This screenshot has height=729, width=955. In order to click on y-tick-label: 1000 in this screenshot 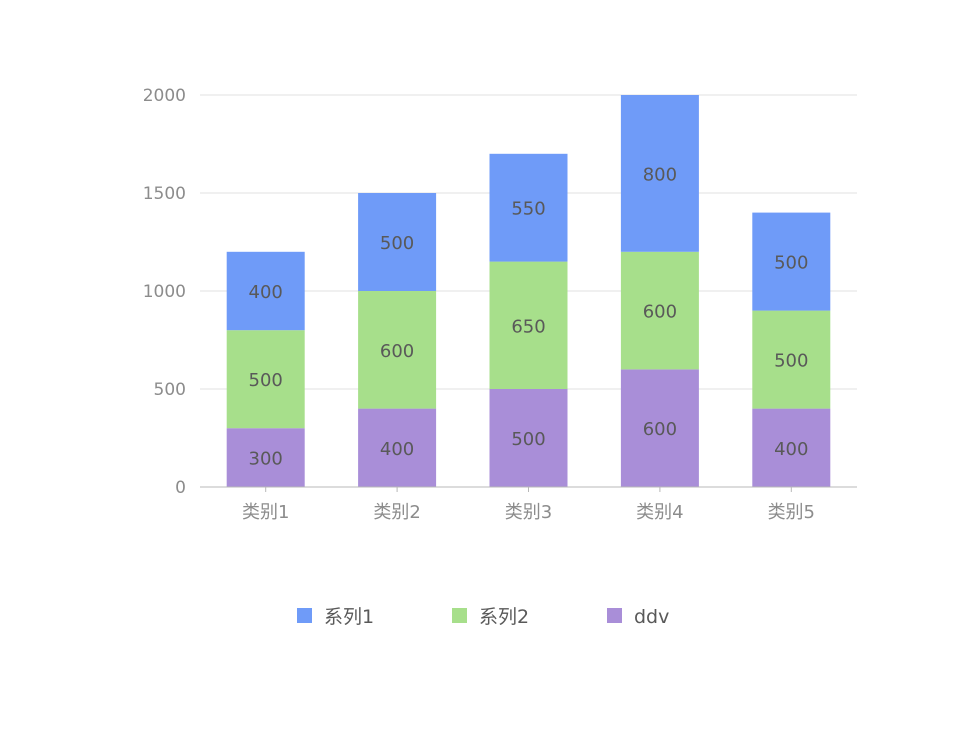, I will do `click(164, 292)`.